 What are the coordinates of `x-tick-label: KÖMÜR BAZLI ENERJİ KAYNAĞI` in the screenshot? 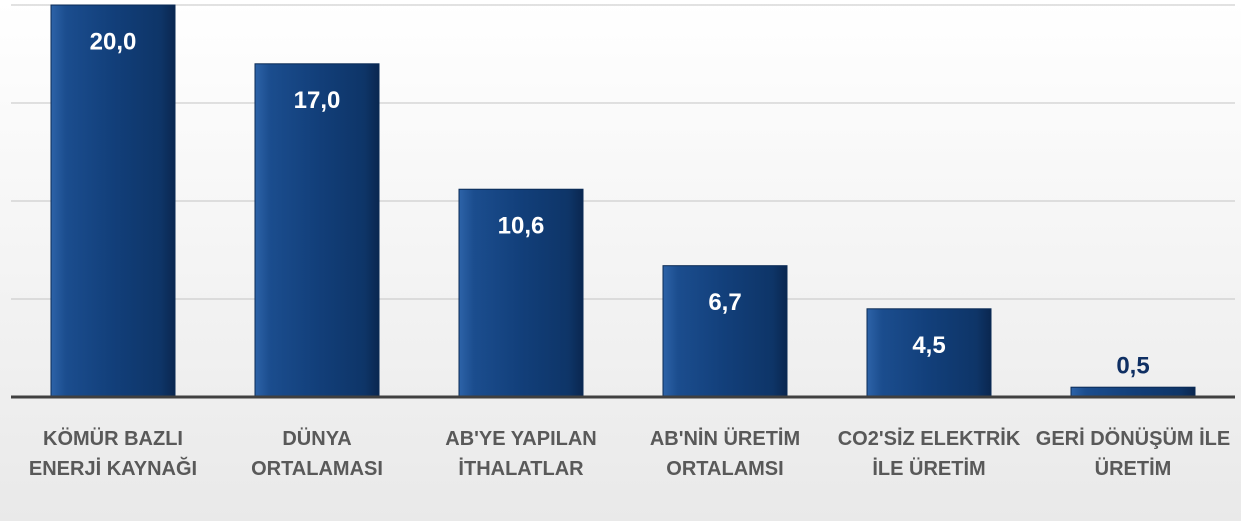 It's located at (113, 454).